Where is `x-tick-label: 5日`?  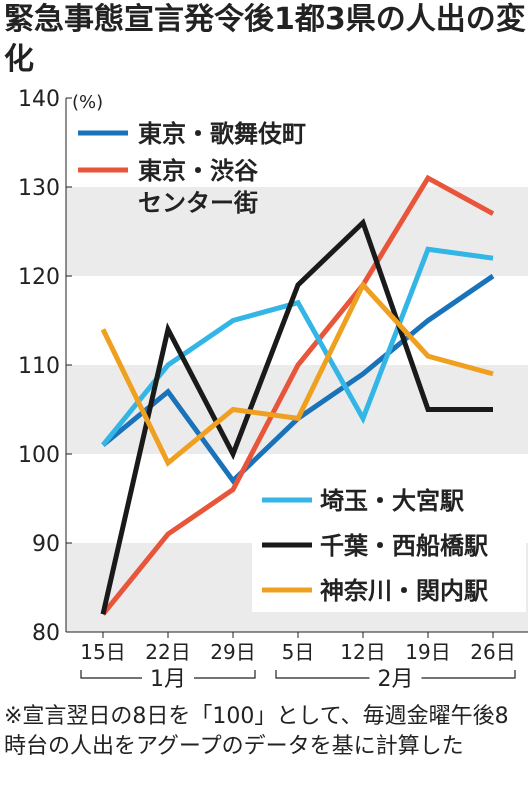 x-tick-label: 5日 is located at coordinates (298, 652).